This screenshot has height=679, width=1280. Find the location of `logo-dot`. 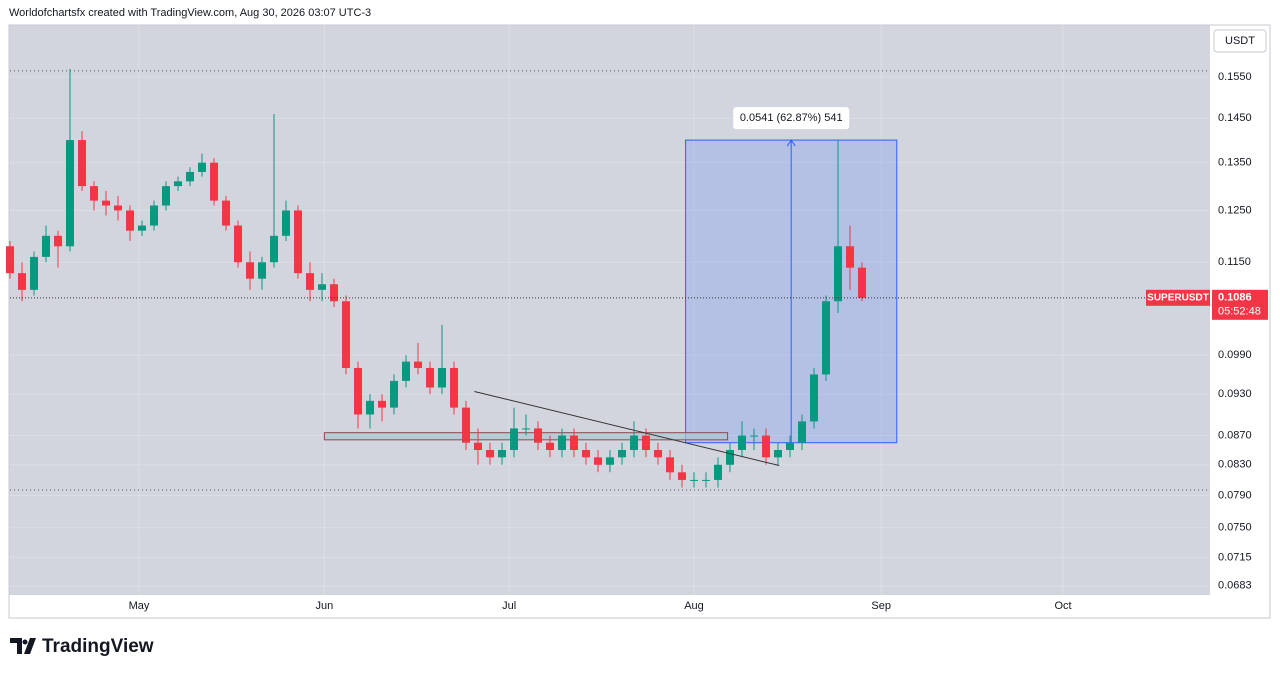

logo-dot is located at coordinates (25, 642).